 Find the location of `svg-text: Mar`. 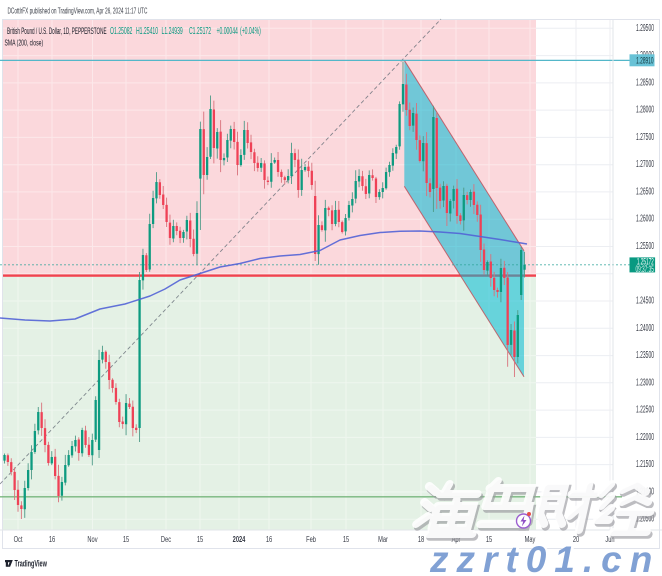

svg-text: Mar is located at coordinates (383, 539).